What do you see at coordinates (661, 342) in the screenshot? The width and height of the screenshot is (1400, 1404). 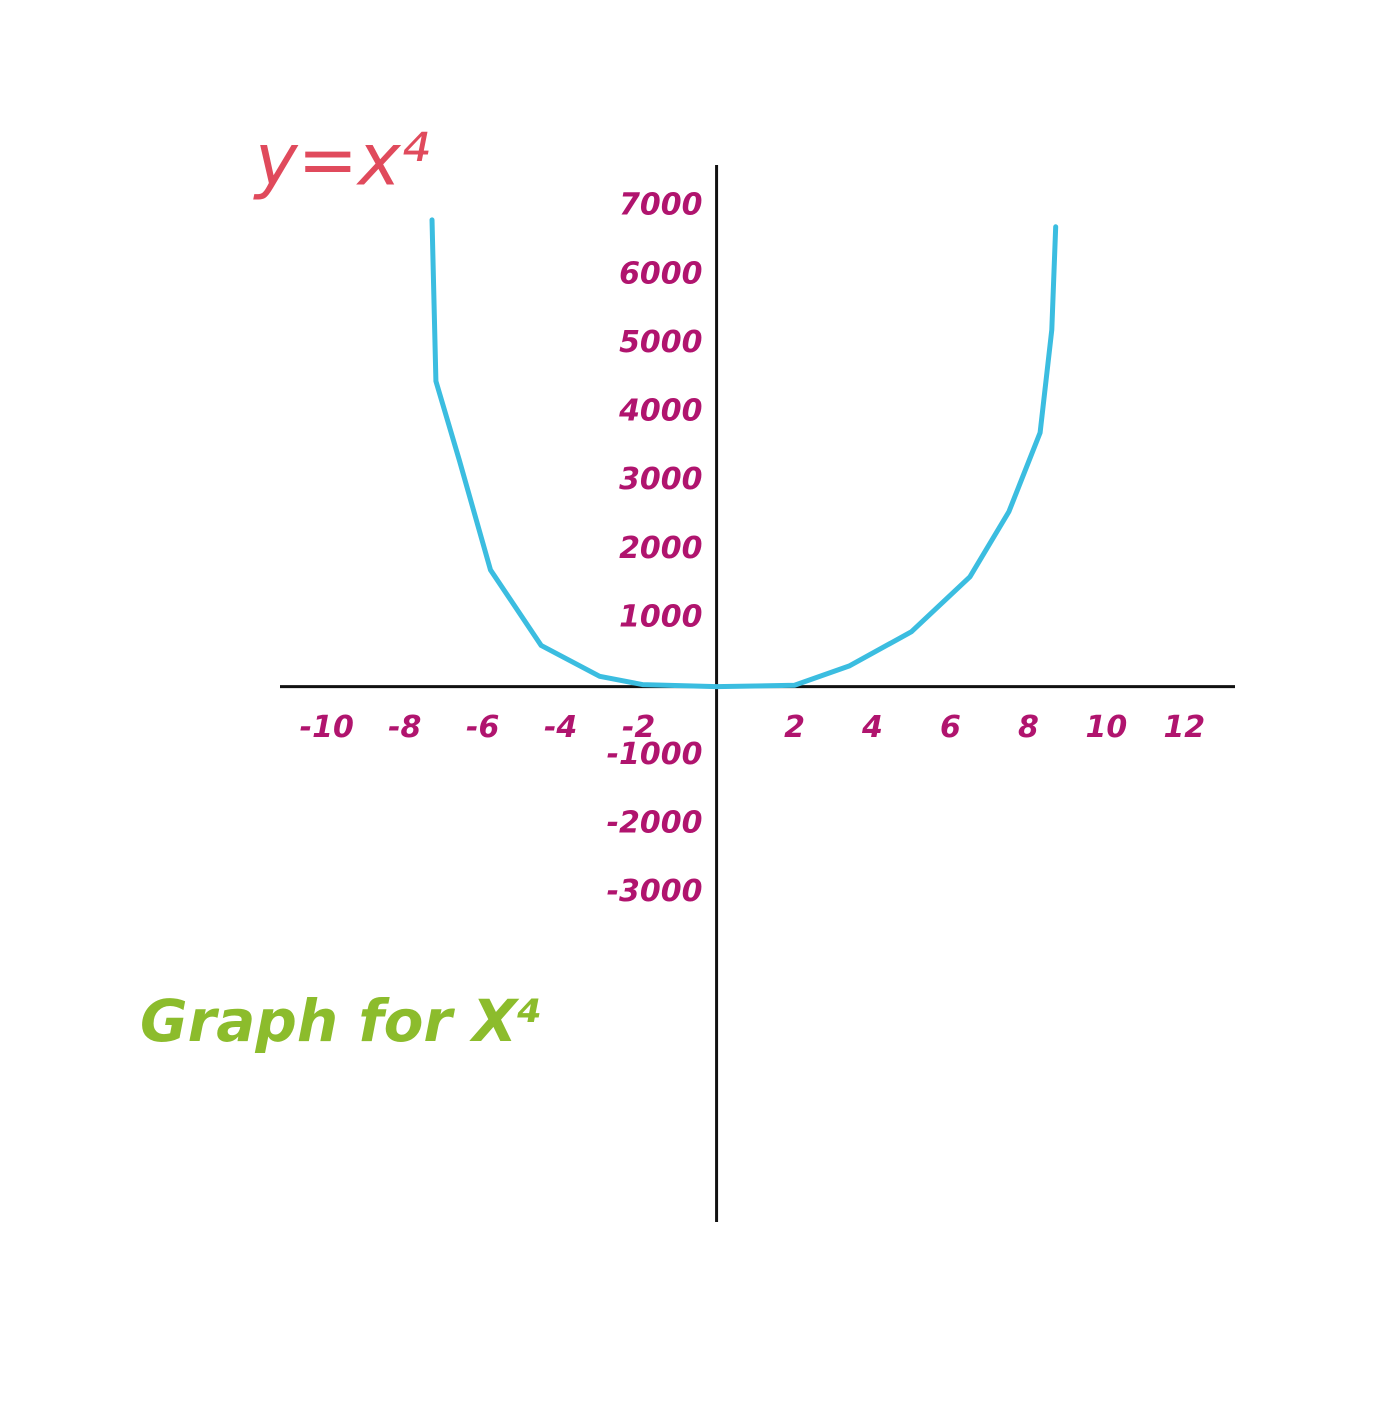 I see `y-tick-label: 5000` at bounding box center [661, 342].